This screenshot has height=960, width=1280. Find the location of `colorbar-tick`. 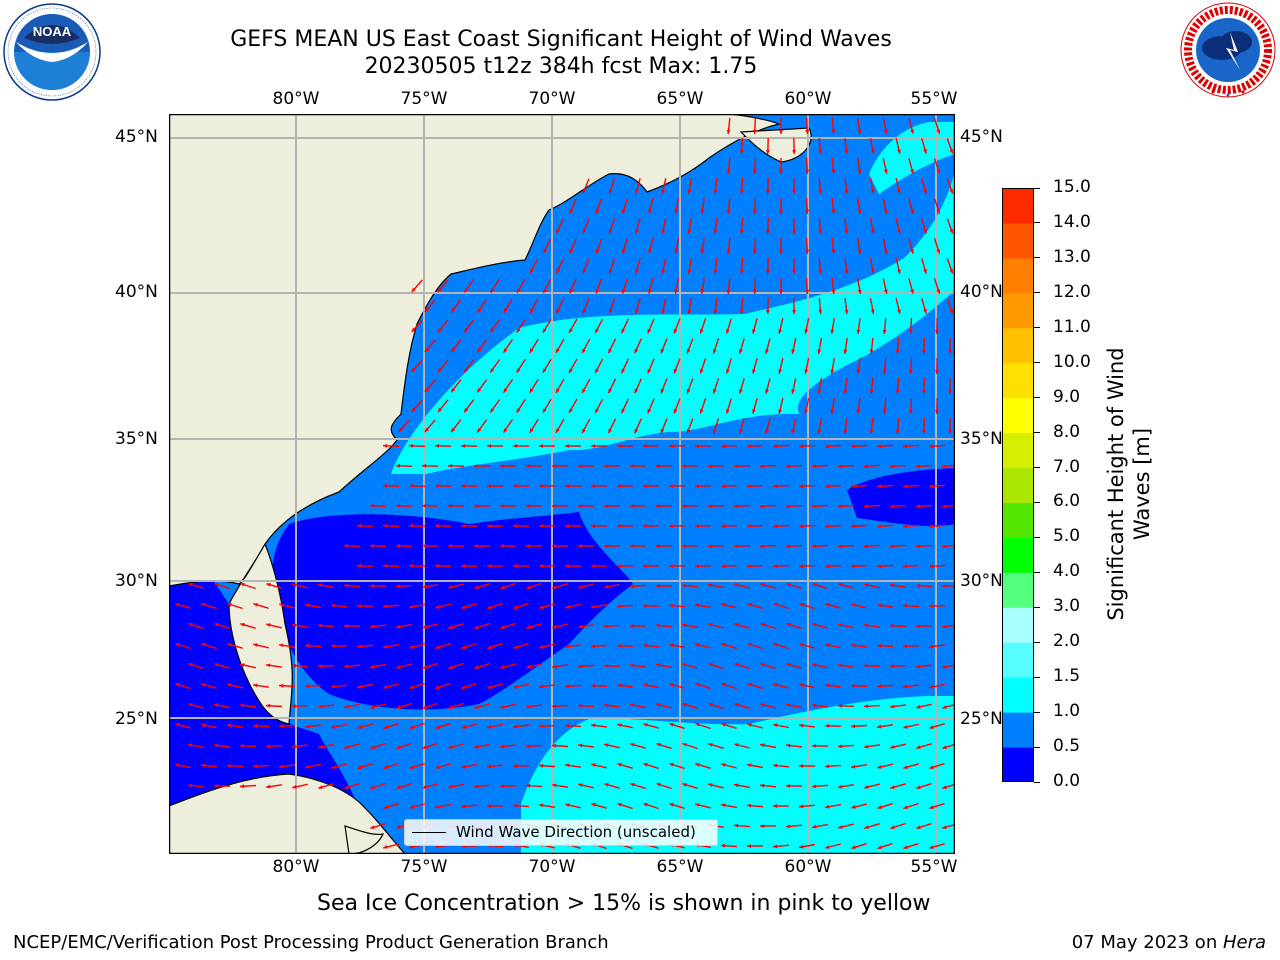

colorbar-tick is located at coordinates (1037, 502).